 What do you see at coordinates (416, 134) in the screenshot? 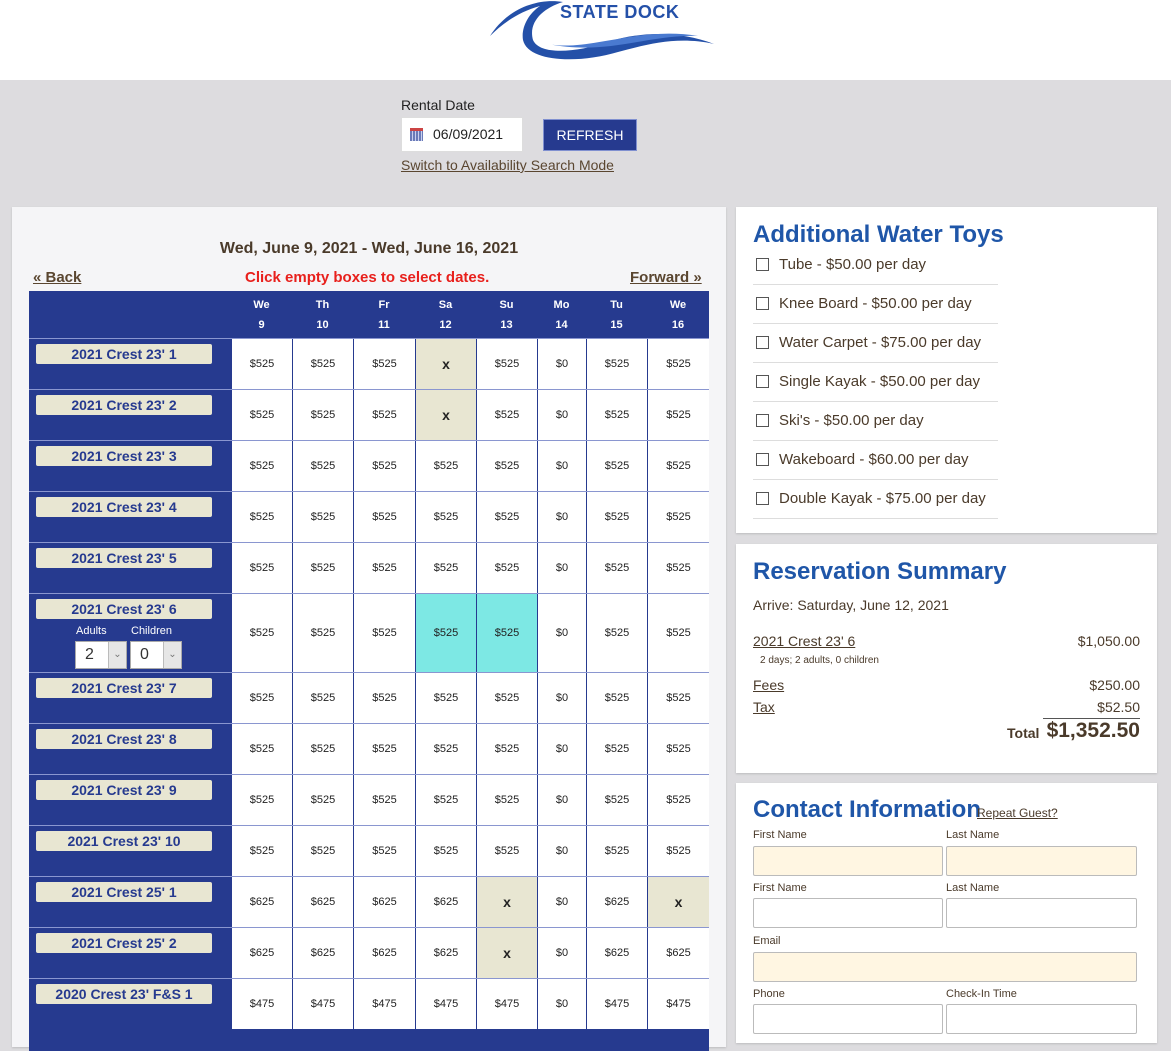
I see `calendar-icon` at bounding box center [416, 134].